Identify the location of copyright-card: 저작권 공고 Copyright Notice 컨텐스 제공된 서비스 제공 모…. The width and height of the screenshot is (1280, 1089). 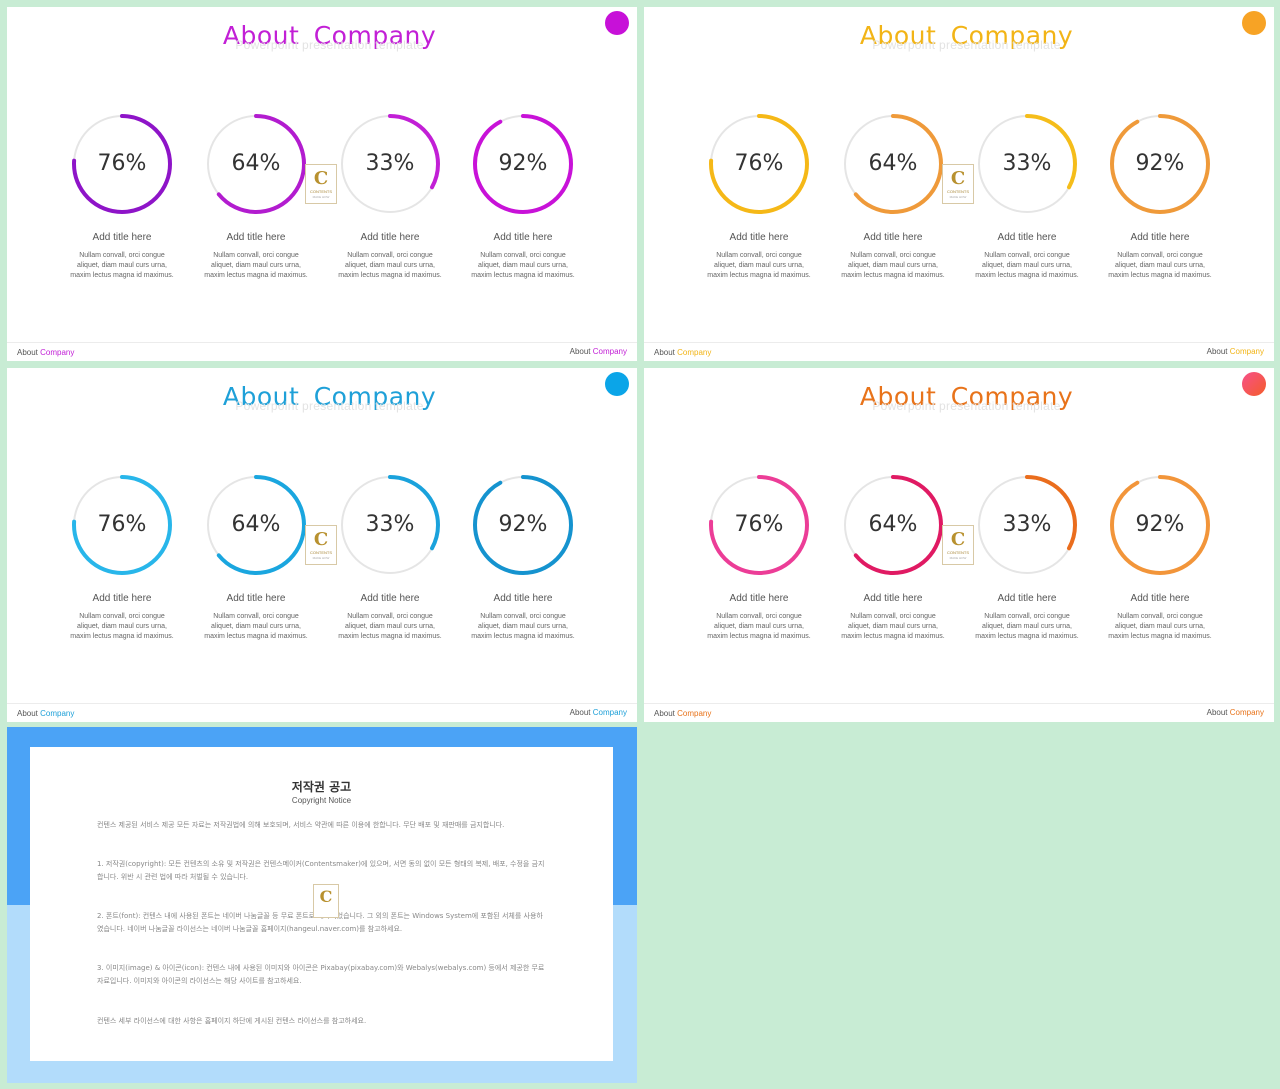
(321, 904).